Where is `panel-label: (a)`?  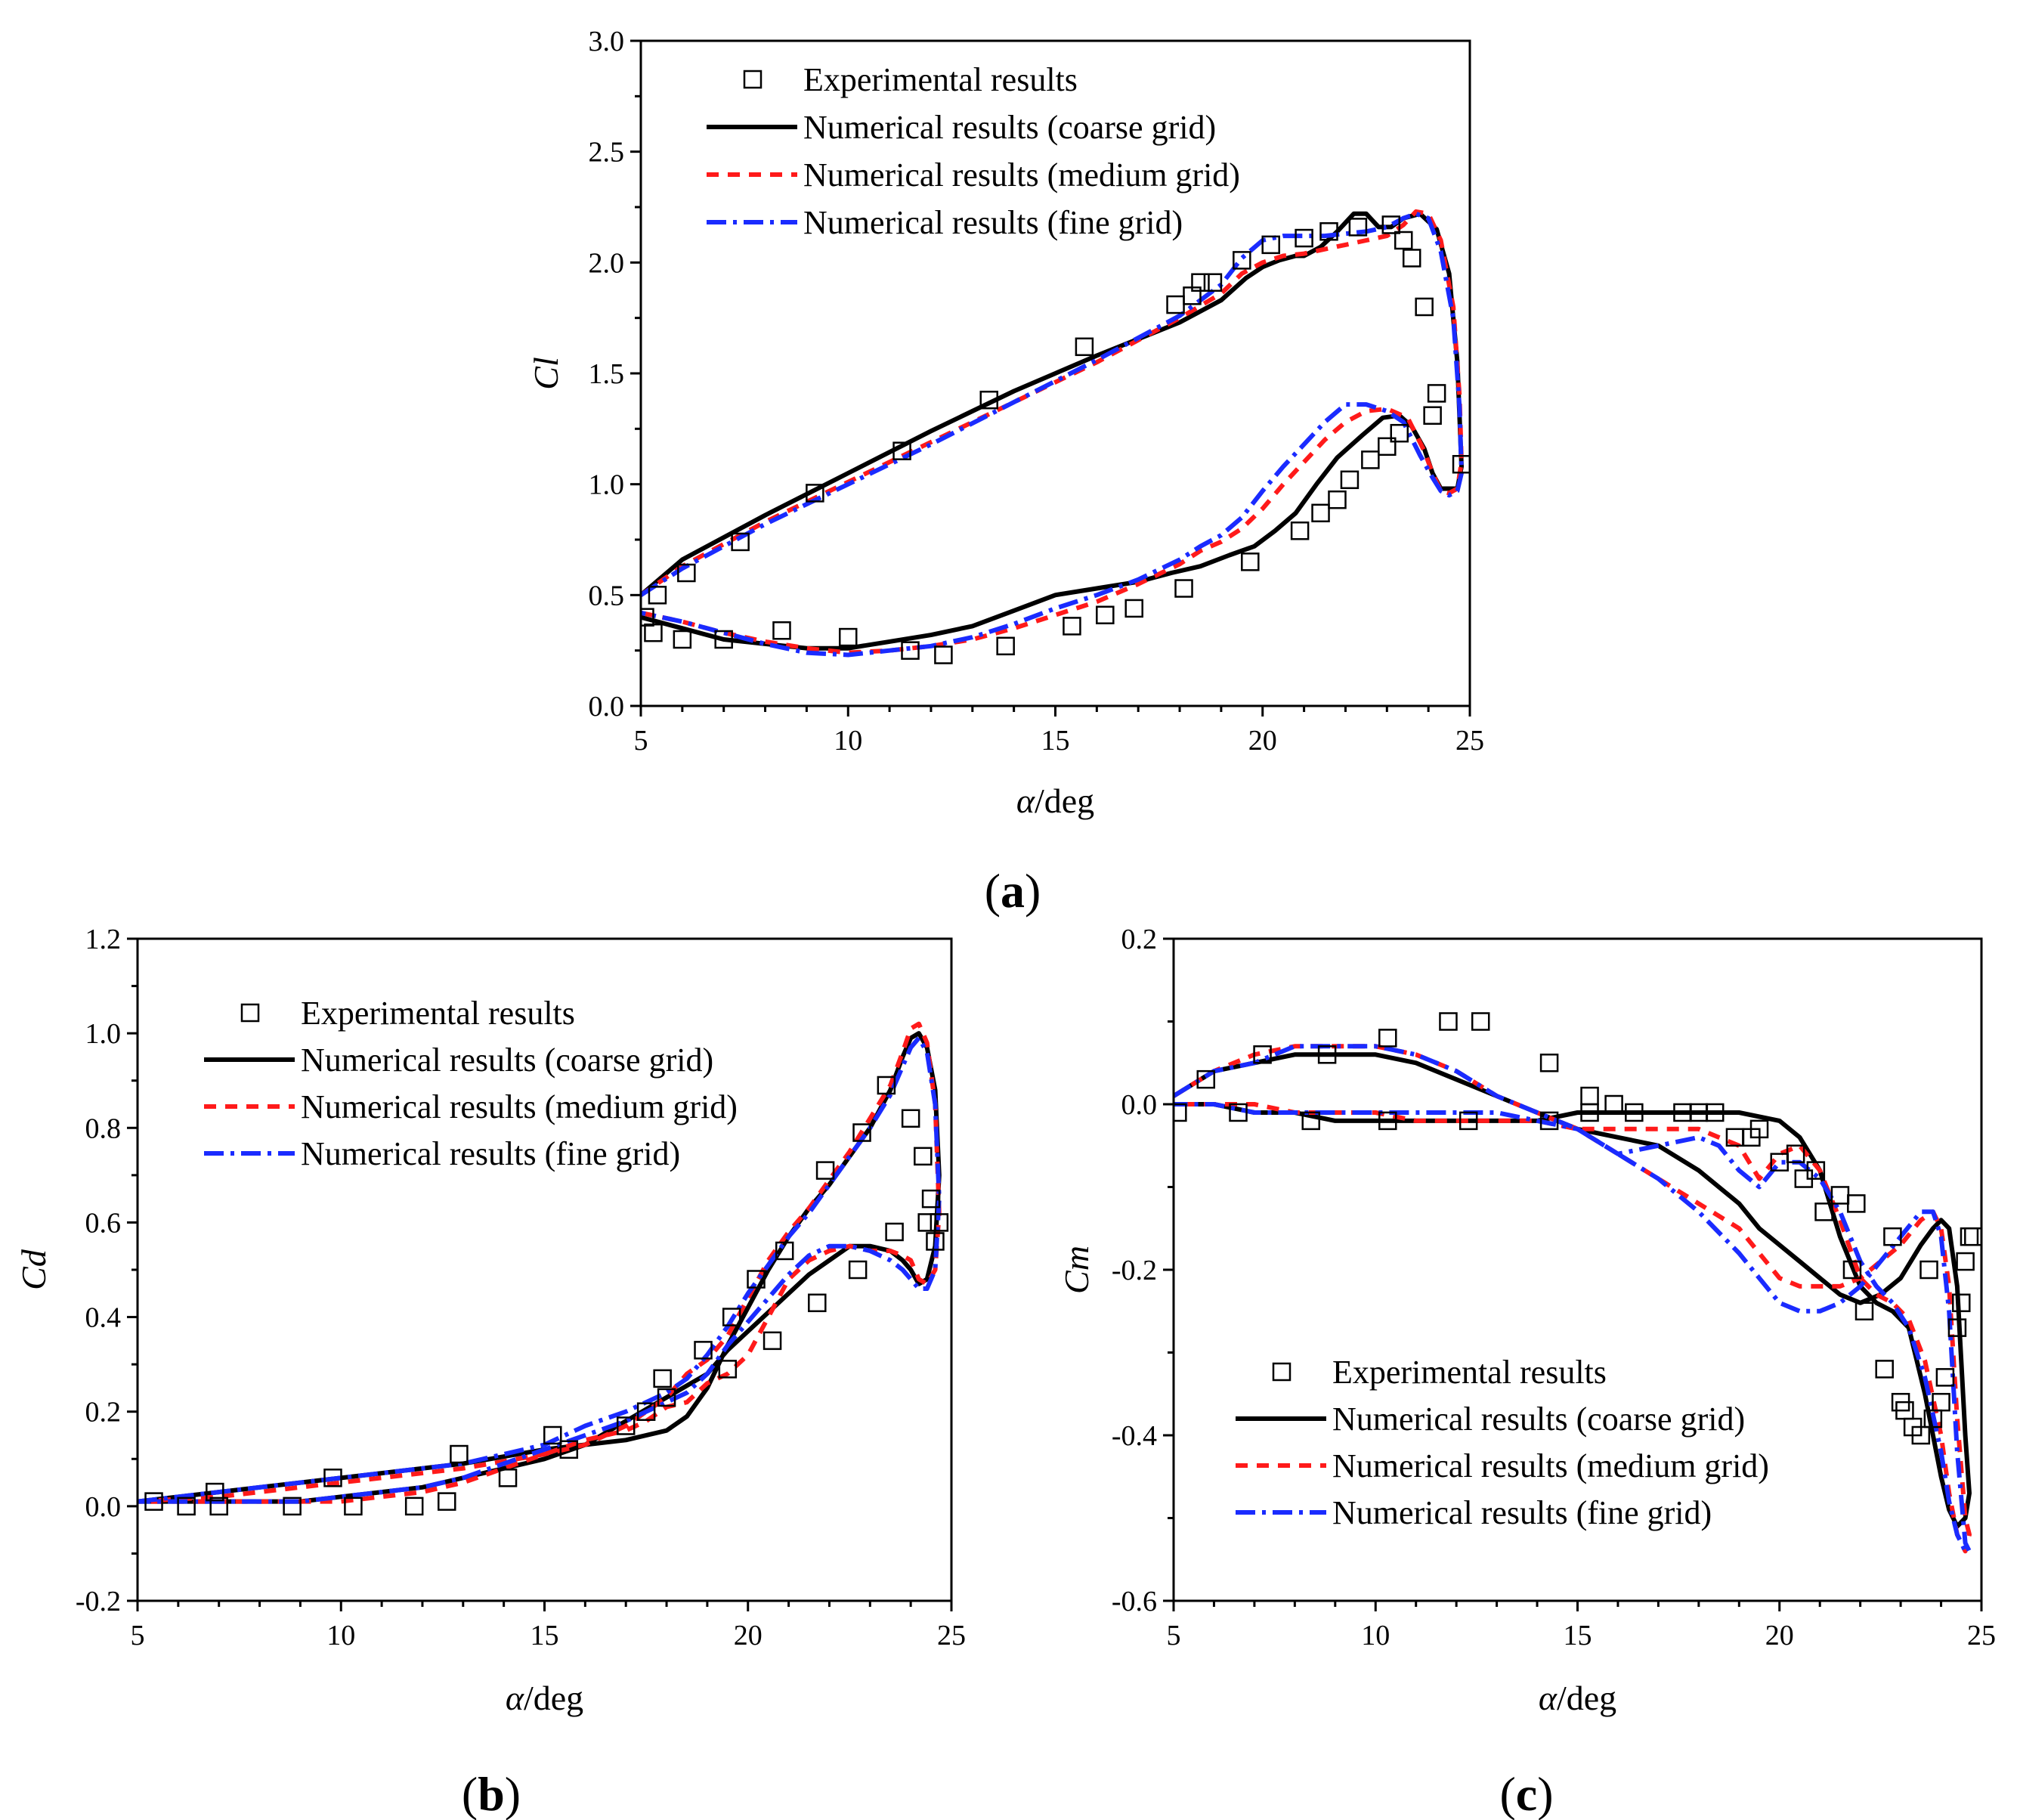
panel-label: (a) is located at coordinates (1013, 891).